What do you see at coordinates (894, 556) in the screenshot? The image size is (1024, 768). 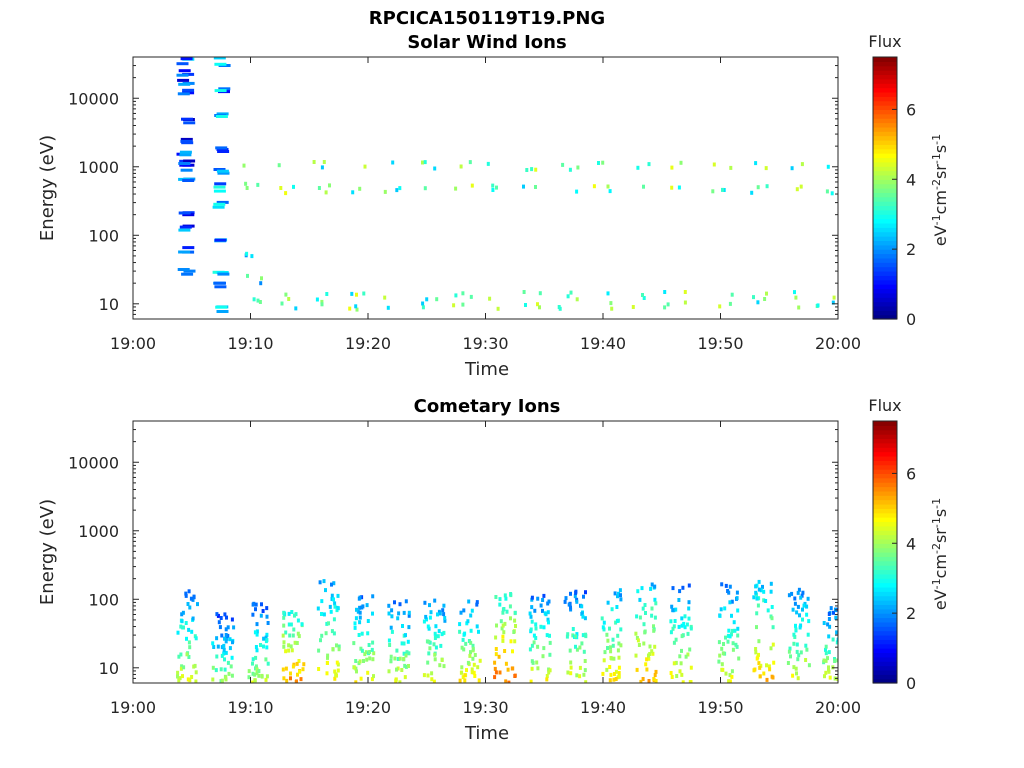 I see `colorbar: 0 2 4 6` at bounding box center [894, 556].